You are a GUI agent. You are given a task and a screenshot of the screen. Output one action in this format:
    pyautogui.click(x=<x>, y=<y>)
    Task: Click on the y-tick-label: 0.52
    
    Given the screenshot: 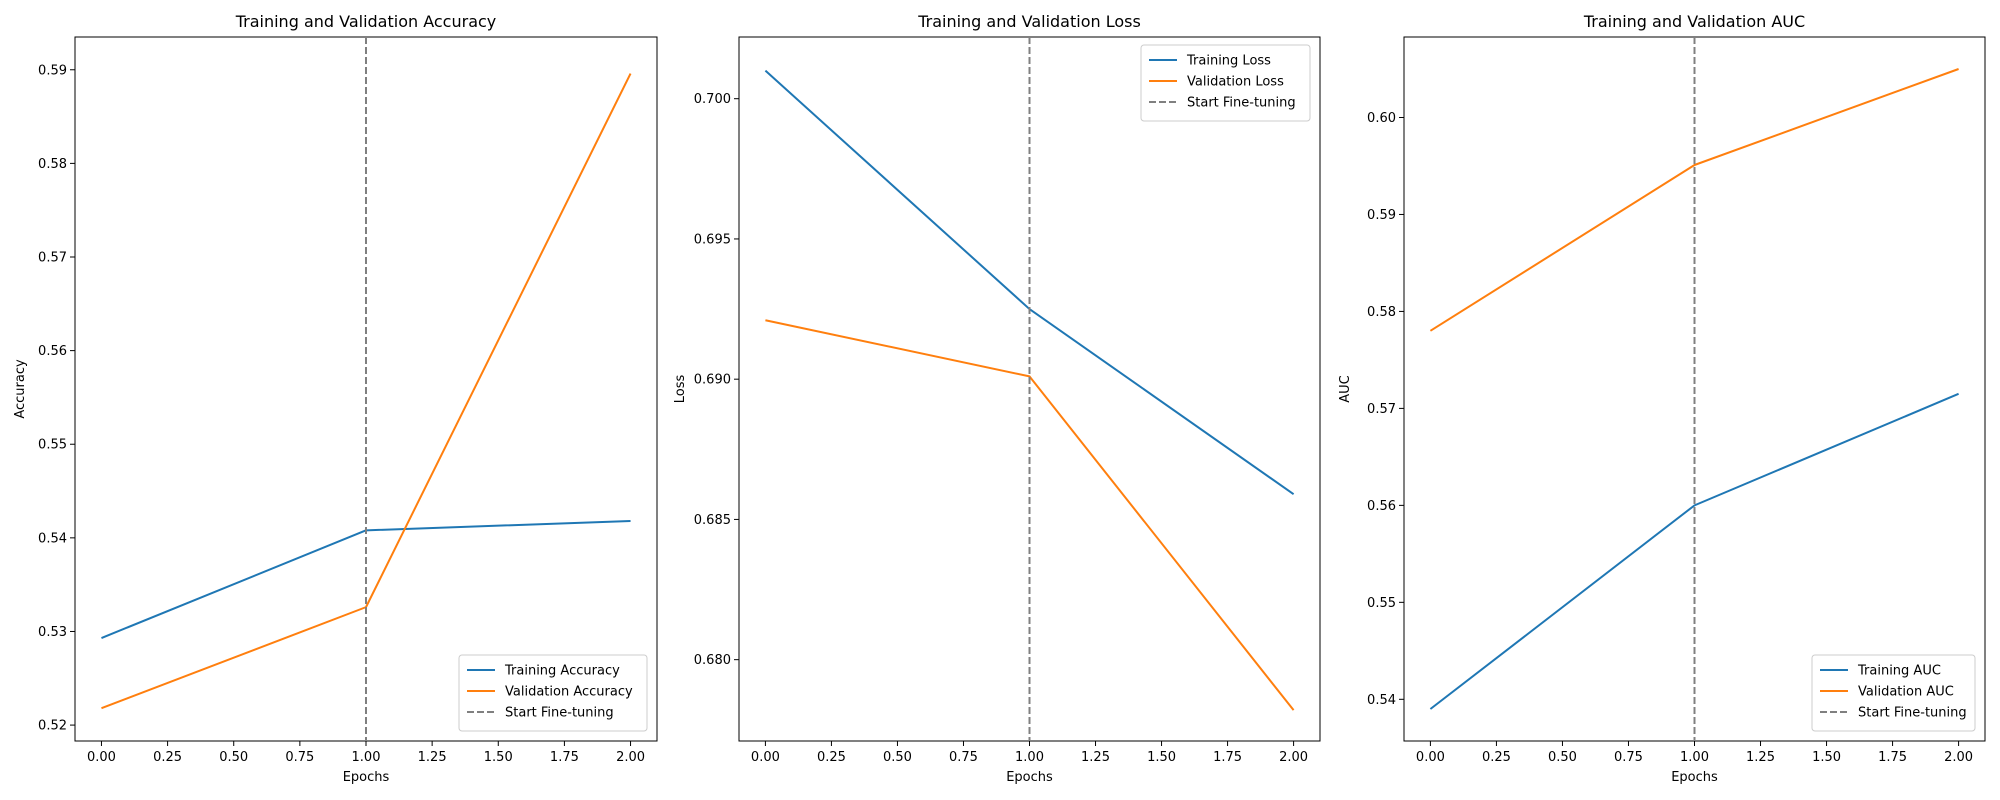 What is the action you would take?
    pyautogui.click(x=52, y=726)
    